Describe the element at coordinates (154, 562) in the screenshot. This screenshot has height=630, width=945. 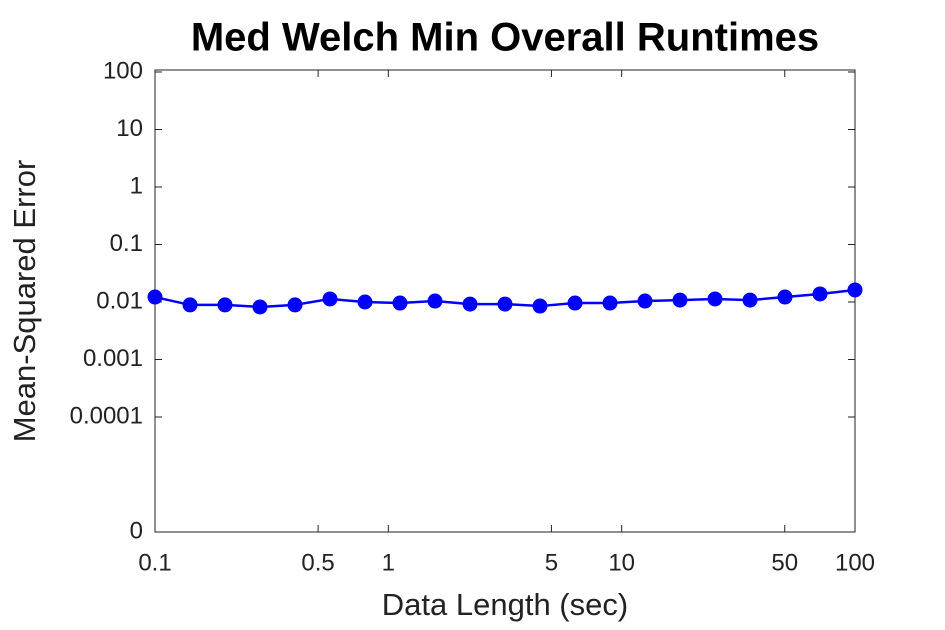
I see `x-tick-label: 0.1` at that location.